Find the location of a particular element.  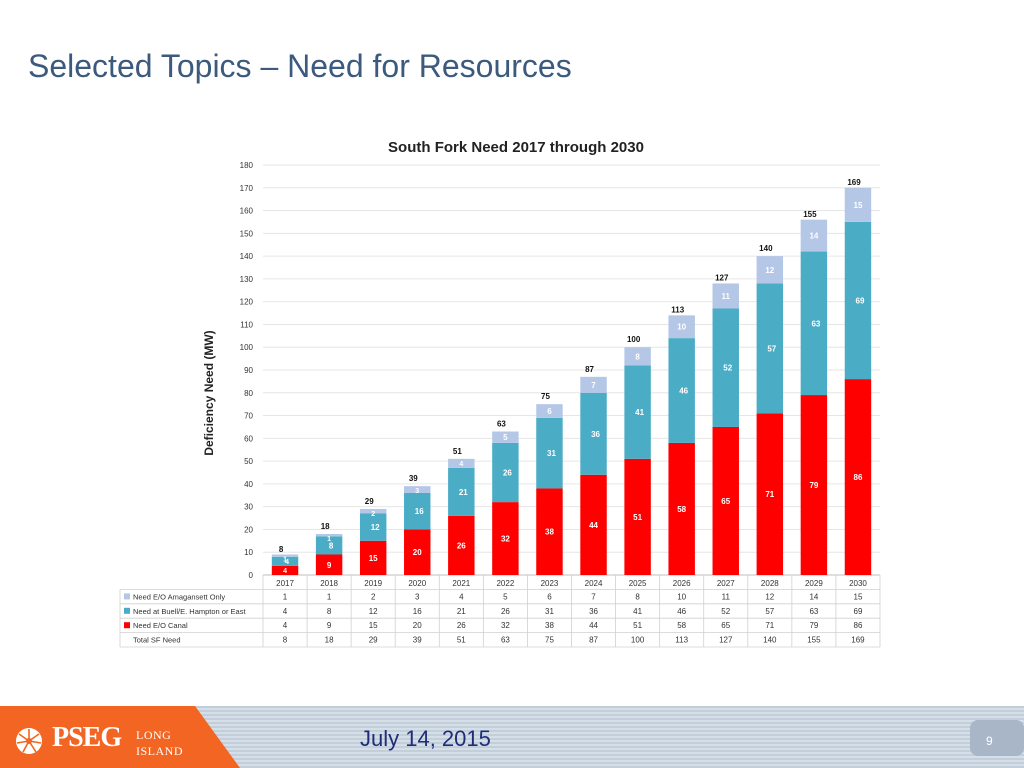

data-label: 71 is located at coordinates (769, 494).